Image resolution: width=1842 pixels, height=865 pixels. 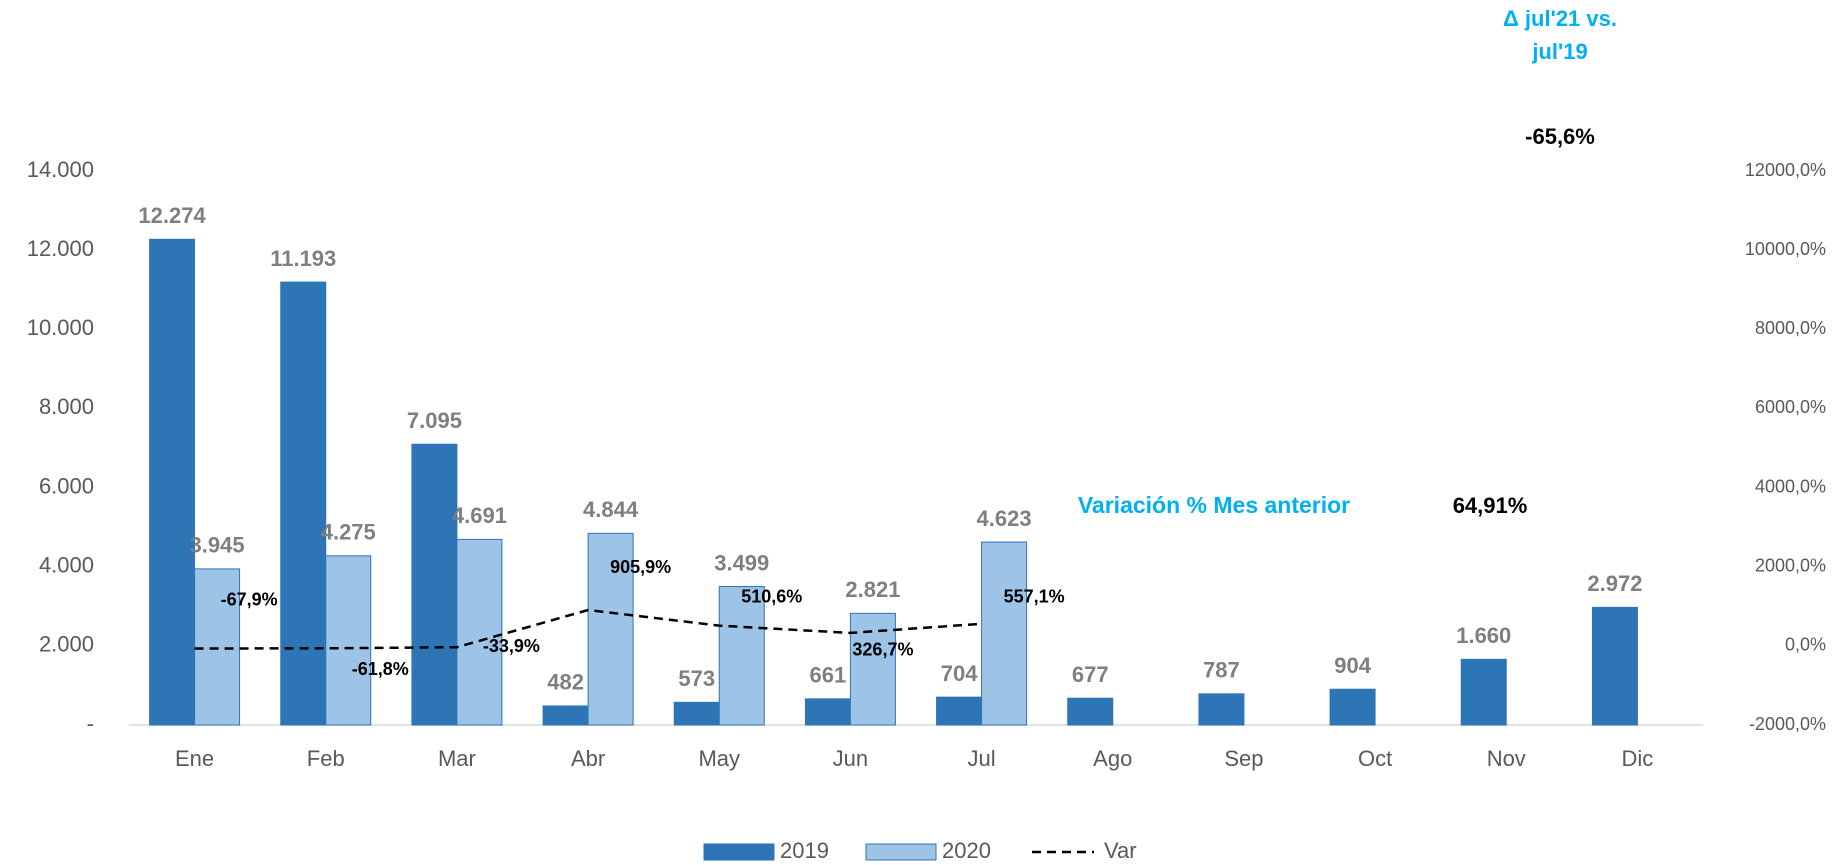 I want to click on data-label: 326,7%, so click(x=882, y=650).